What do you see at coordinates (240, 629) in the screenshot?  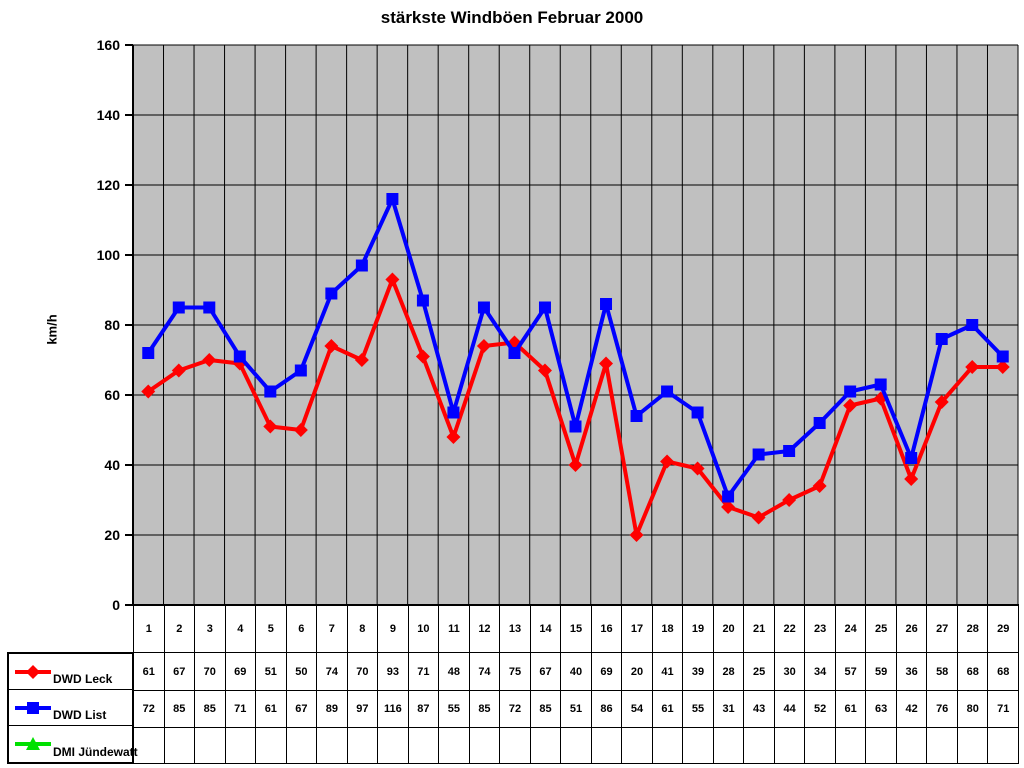 I see `day-header-cell: 4` at bounding box center [240, 629].